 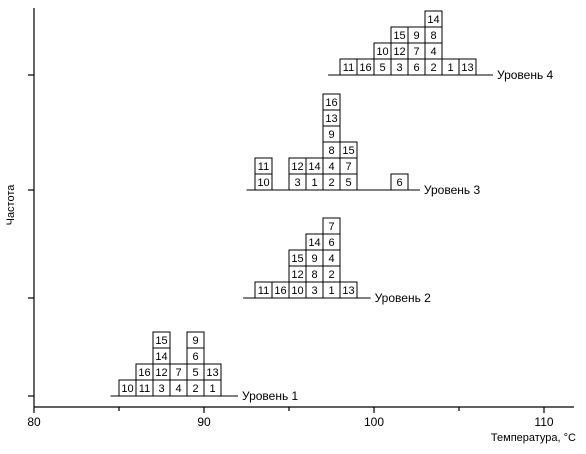 I want to click on x-tick-label: 110, so click(x=543, y=422).